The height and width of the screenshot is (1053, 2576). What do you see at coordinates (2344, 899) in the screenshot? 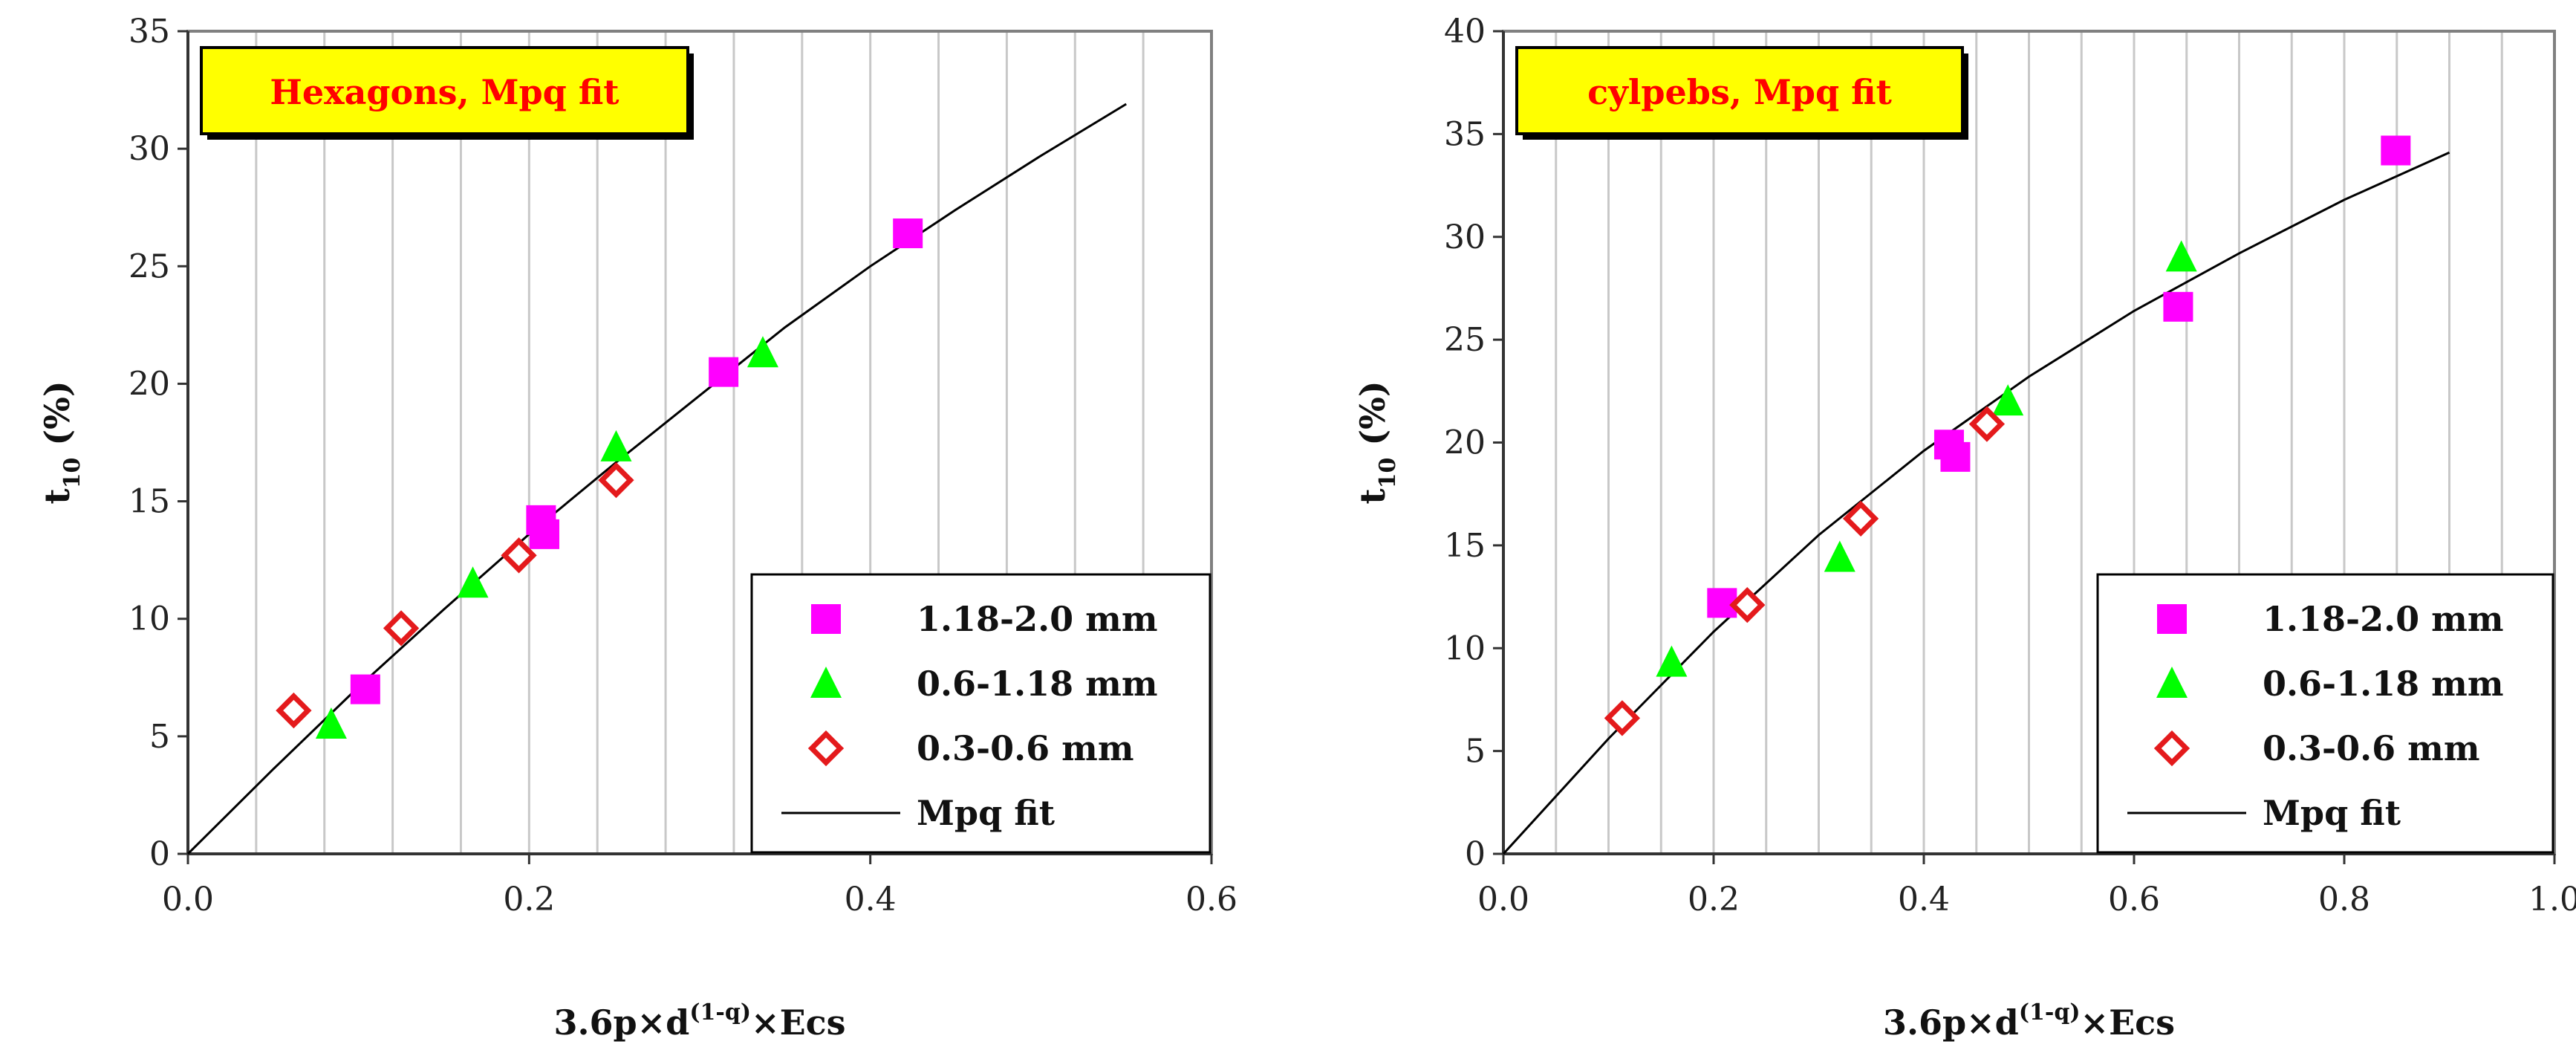
I see `x-tick-label: 0.8` at bounding box center [2344, 899].